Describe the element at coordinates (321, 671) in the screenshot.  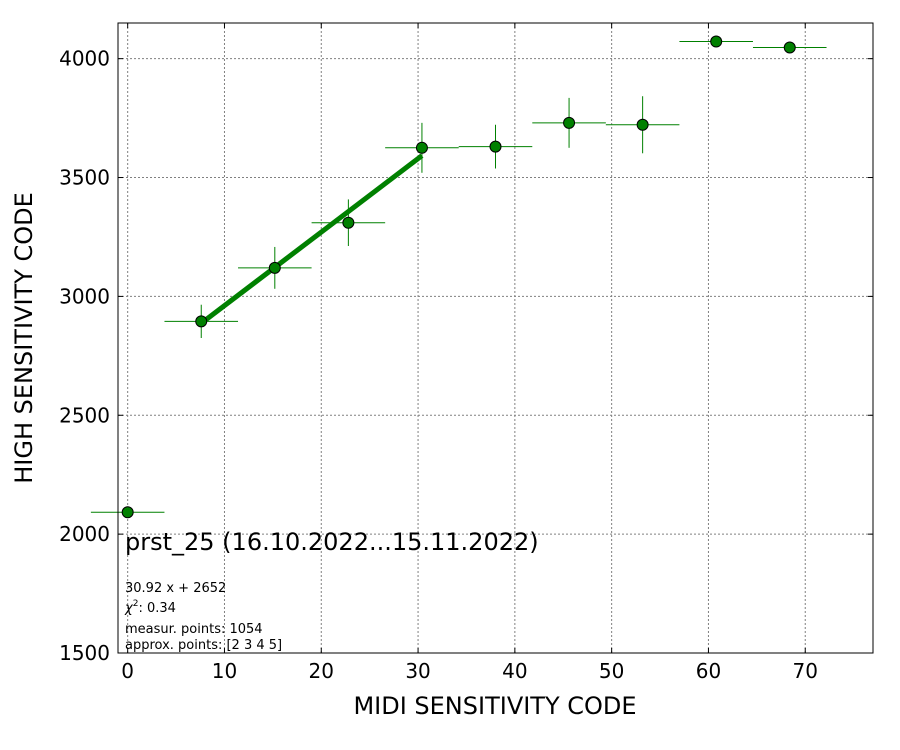
I see `x-tick-label: 20` at that location.